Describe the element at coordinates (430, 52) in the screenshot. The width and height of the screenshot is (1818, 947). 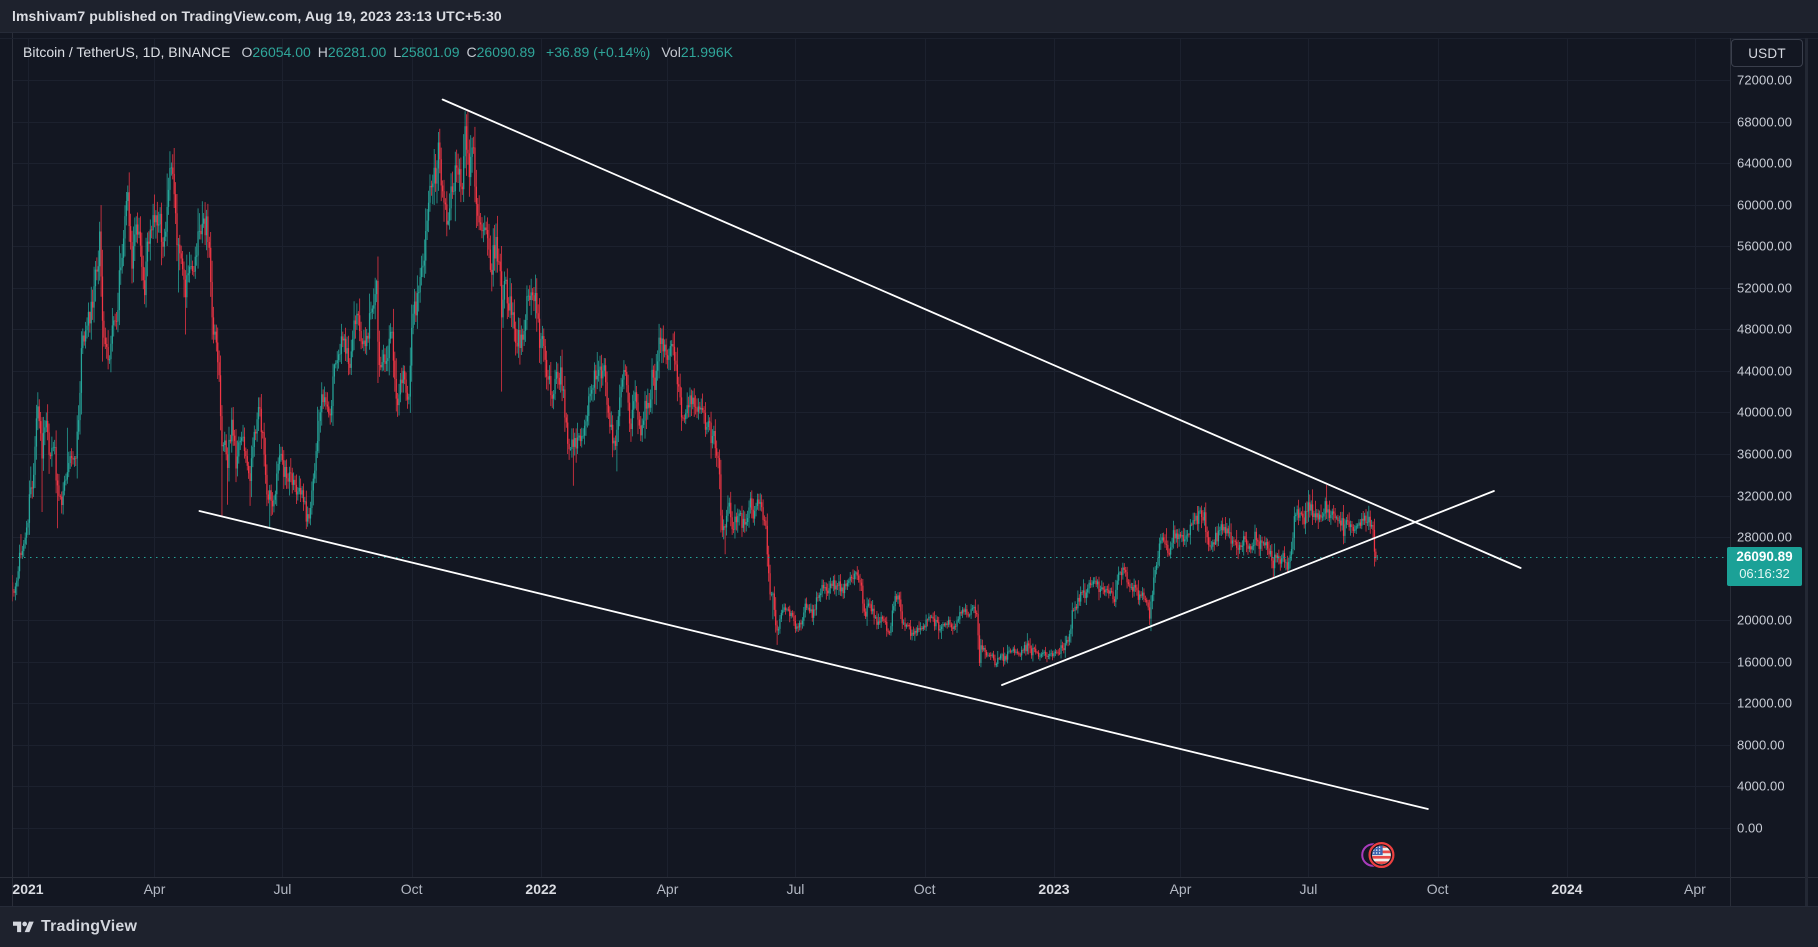
I see `low-value: 25801.09` at that location.